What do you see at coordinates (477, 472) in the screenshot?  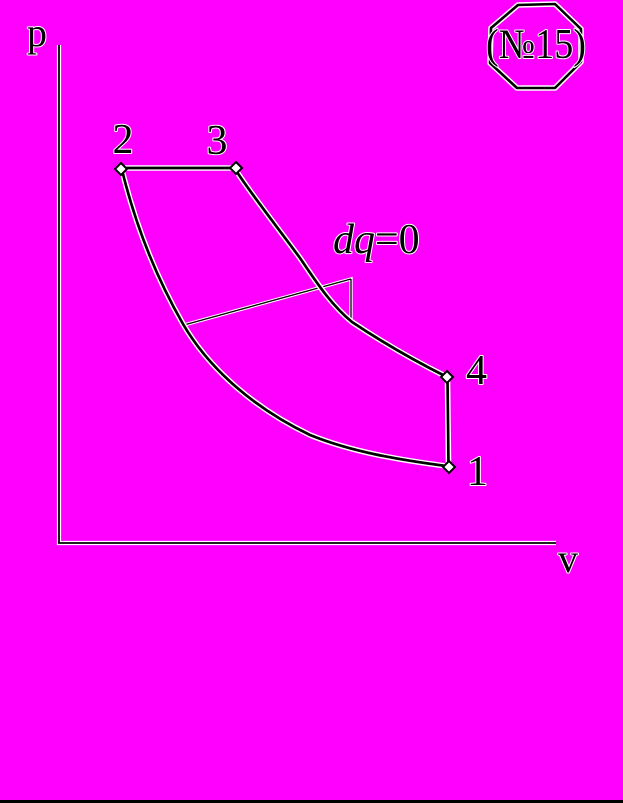 I see `point-label-1: 1` at bounding box center [477, 472].